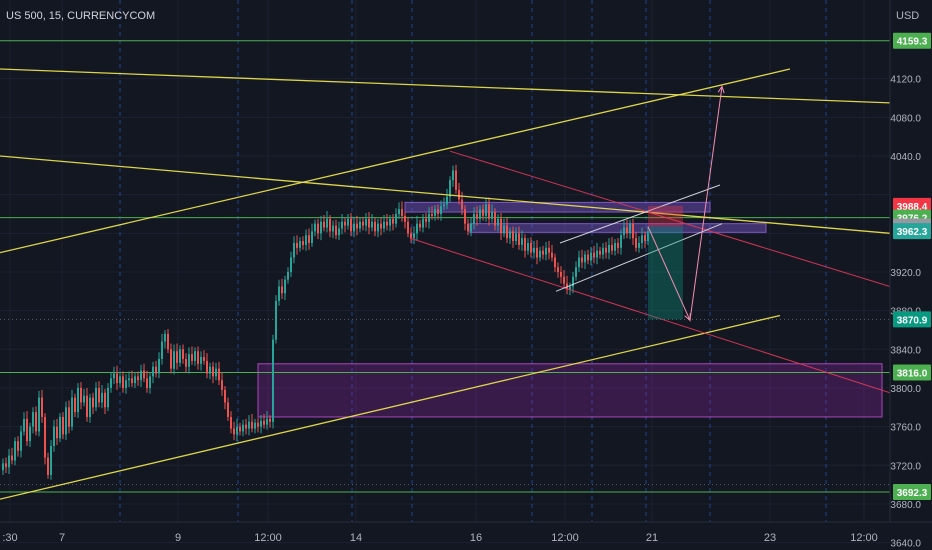  Describe the element at coordinates (665, 273) in the screenshot. I see `take-profit-area` at that location.